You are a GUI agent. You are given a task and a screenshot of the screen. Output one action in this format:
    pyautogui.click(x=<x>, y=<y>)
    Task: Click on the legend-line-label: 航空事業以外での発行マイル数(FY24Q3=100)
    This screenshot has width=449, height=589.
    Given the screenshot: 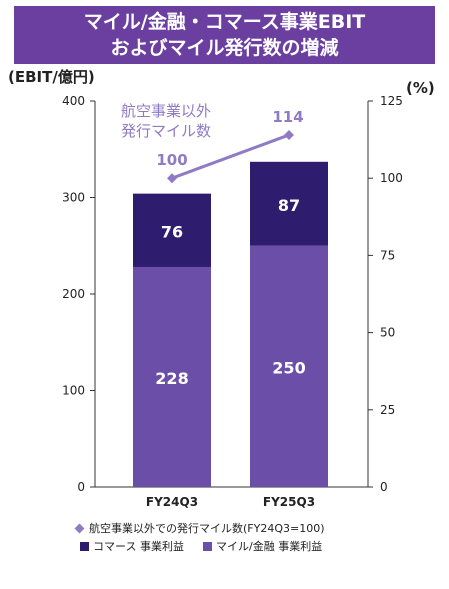 What is the action you would take?
    pyautogui.click(x=207, y=528)
    